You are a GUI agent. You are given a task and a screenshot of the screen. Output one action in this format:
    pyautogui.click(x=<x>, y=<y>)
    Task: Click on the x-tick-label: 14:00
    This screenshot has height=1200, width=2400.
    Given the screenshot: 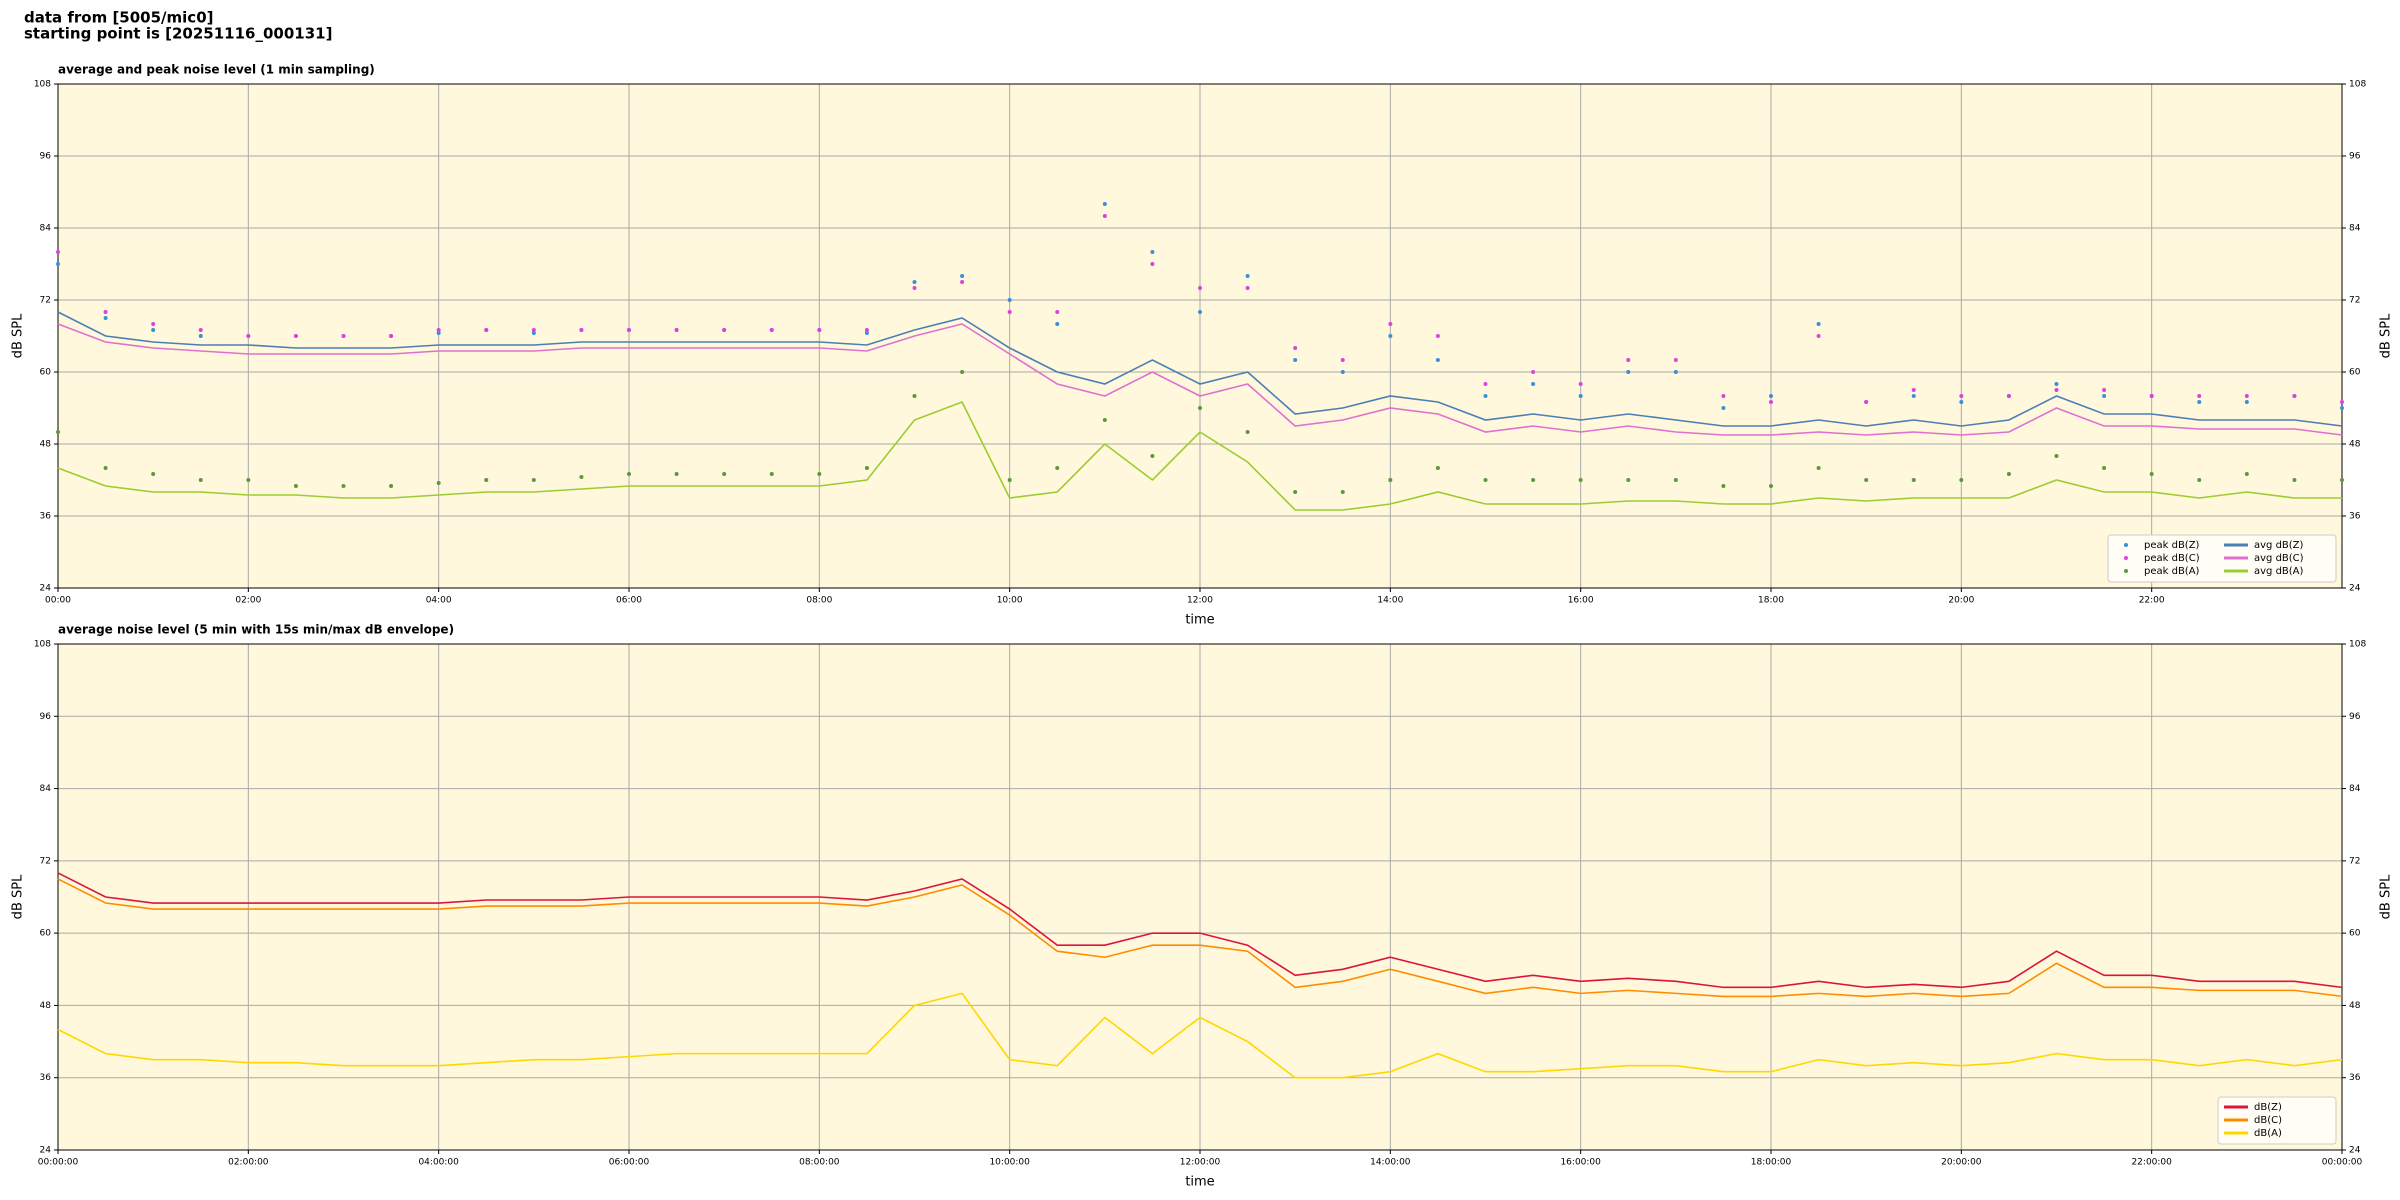 What is the action you would take?
    pyautogui.click(x=1390, y=601)
    